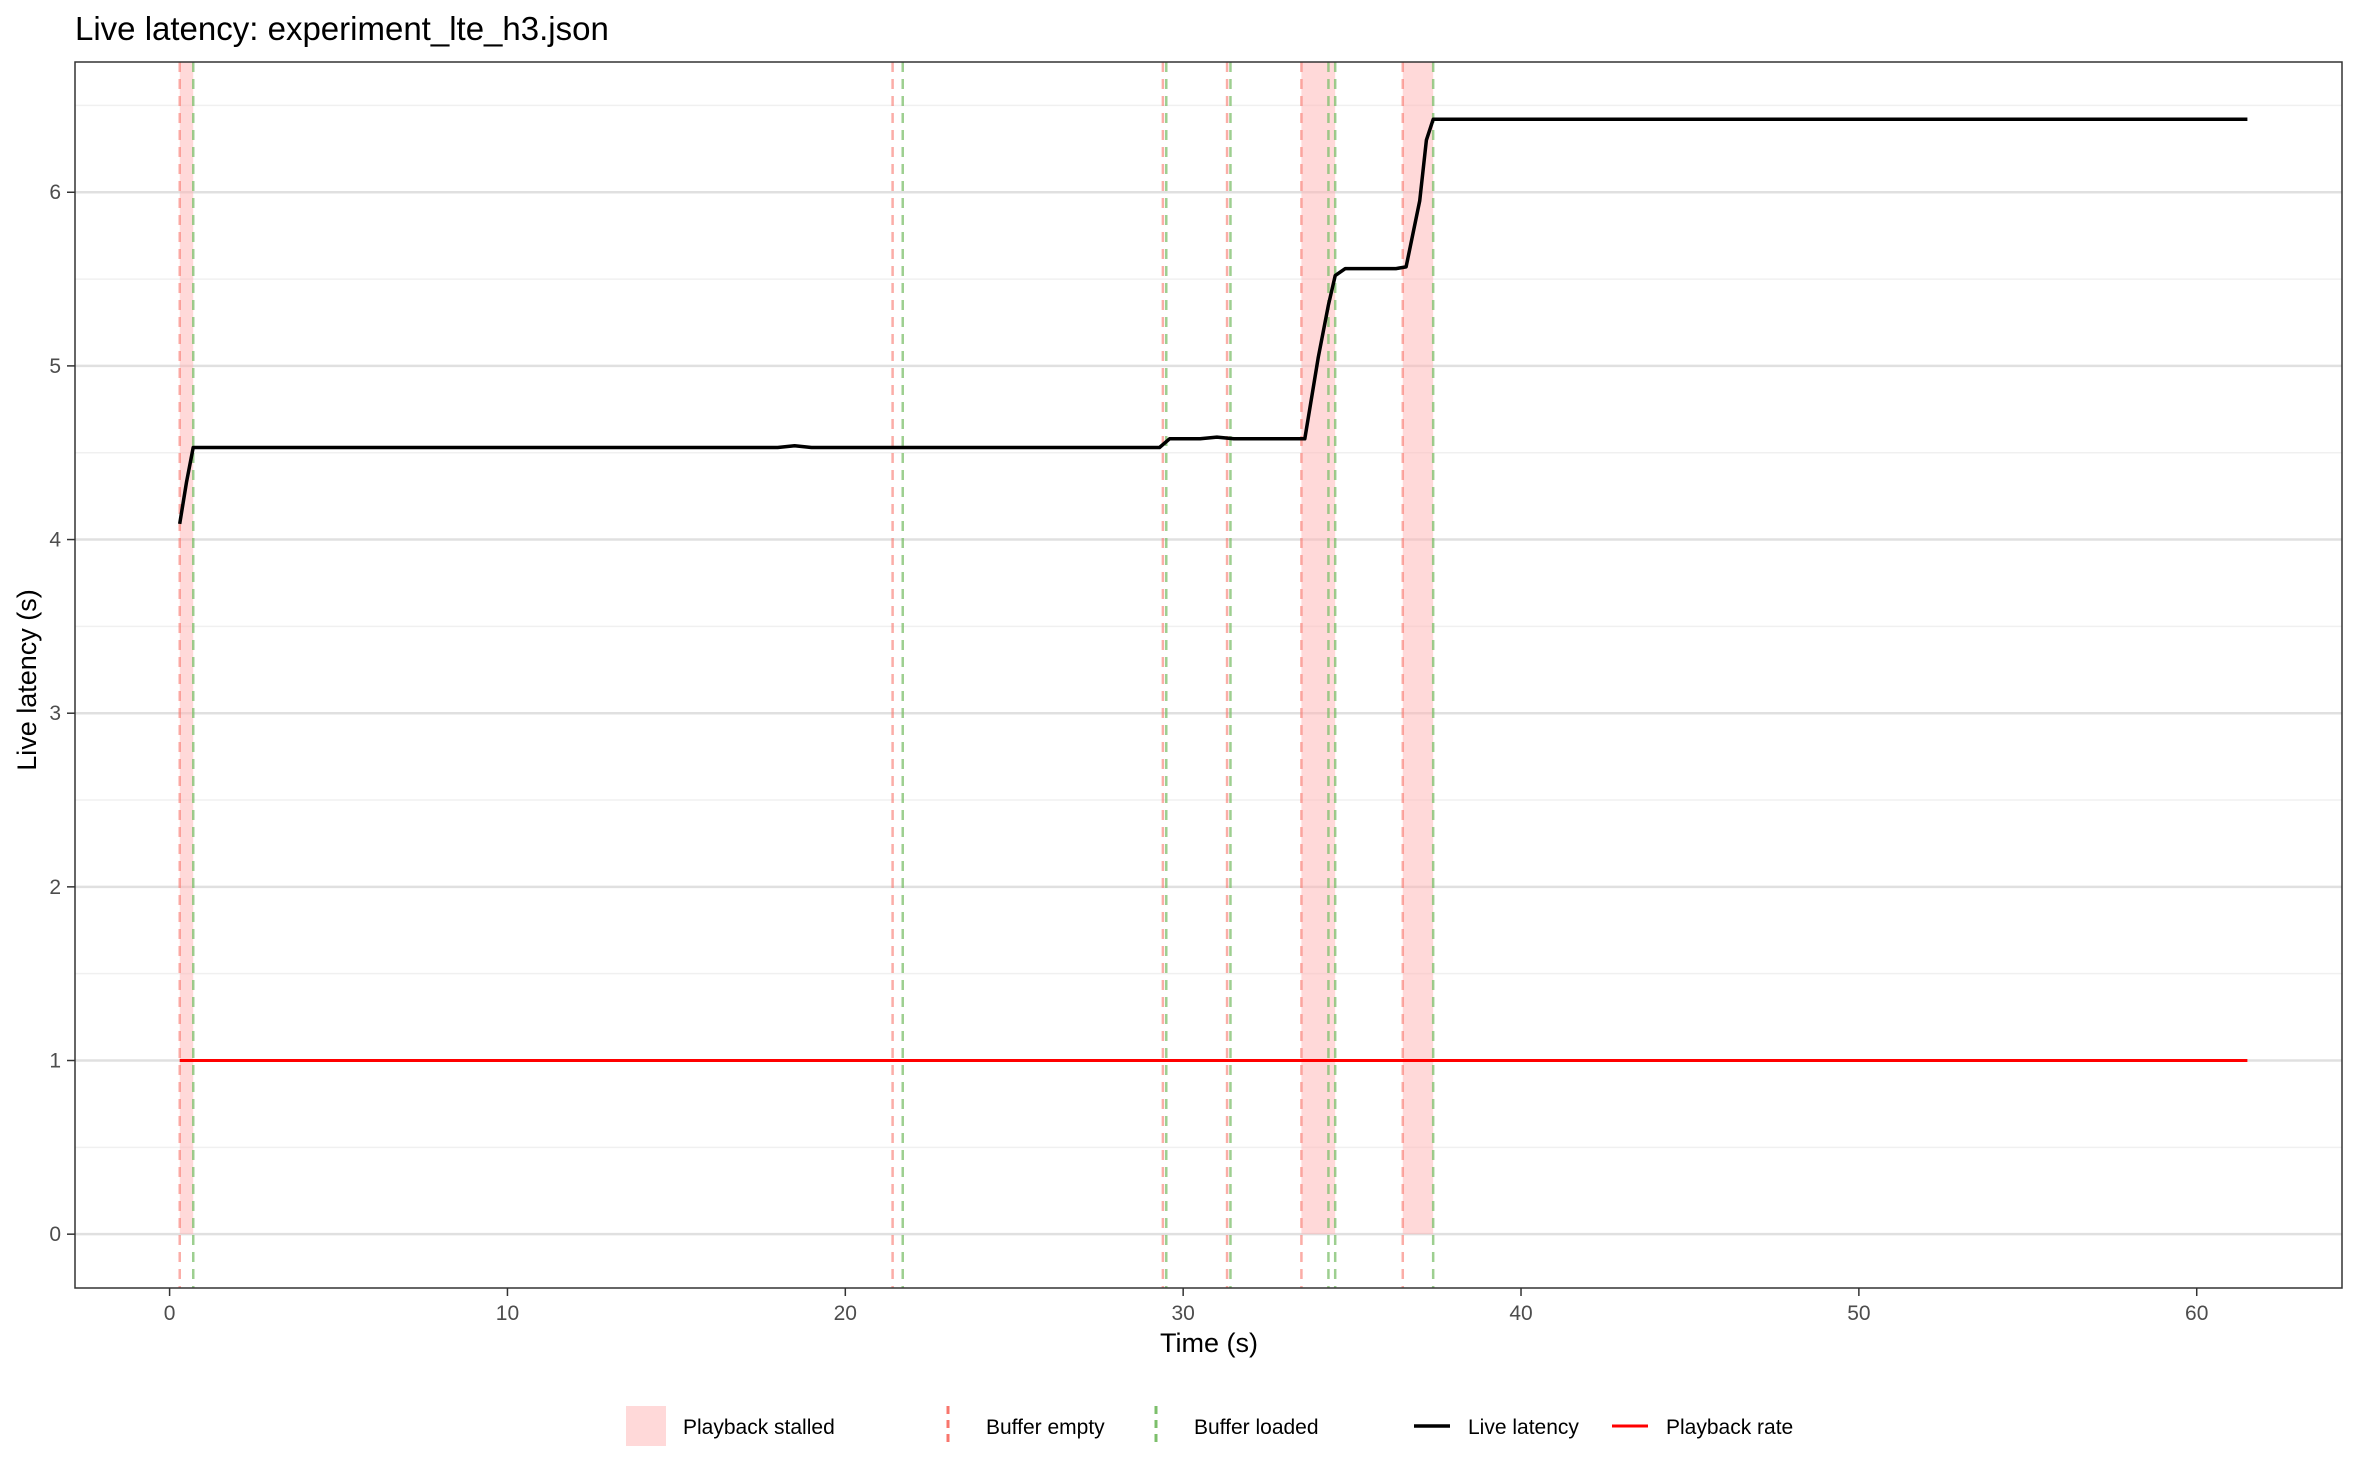  Describe the element at coordinates (170, 1313) in the screenshot. I see `x-tick-label: 0` at that location.